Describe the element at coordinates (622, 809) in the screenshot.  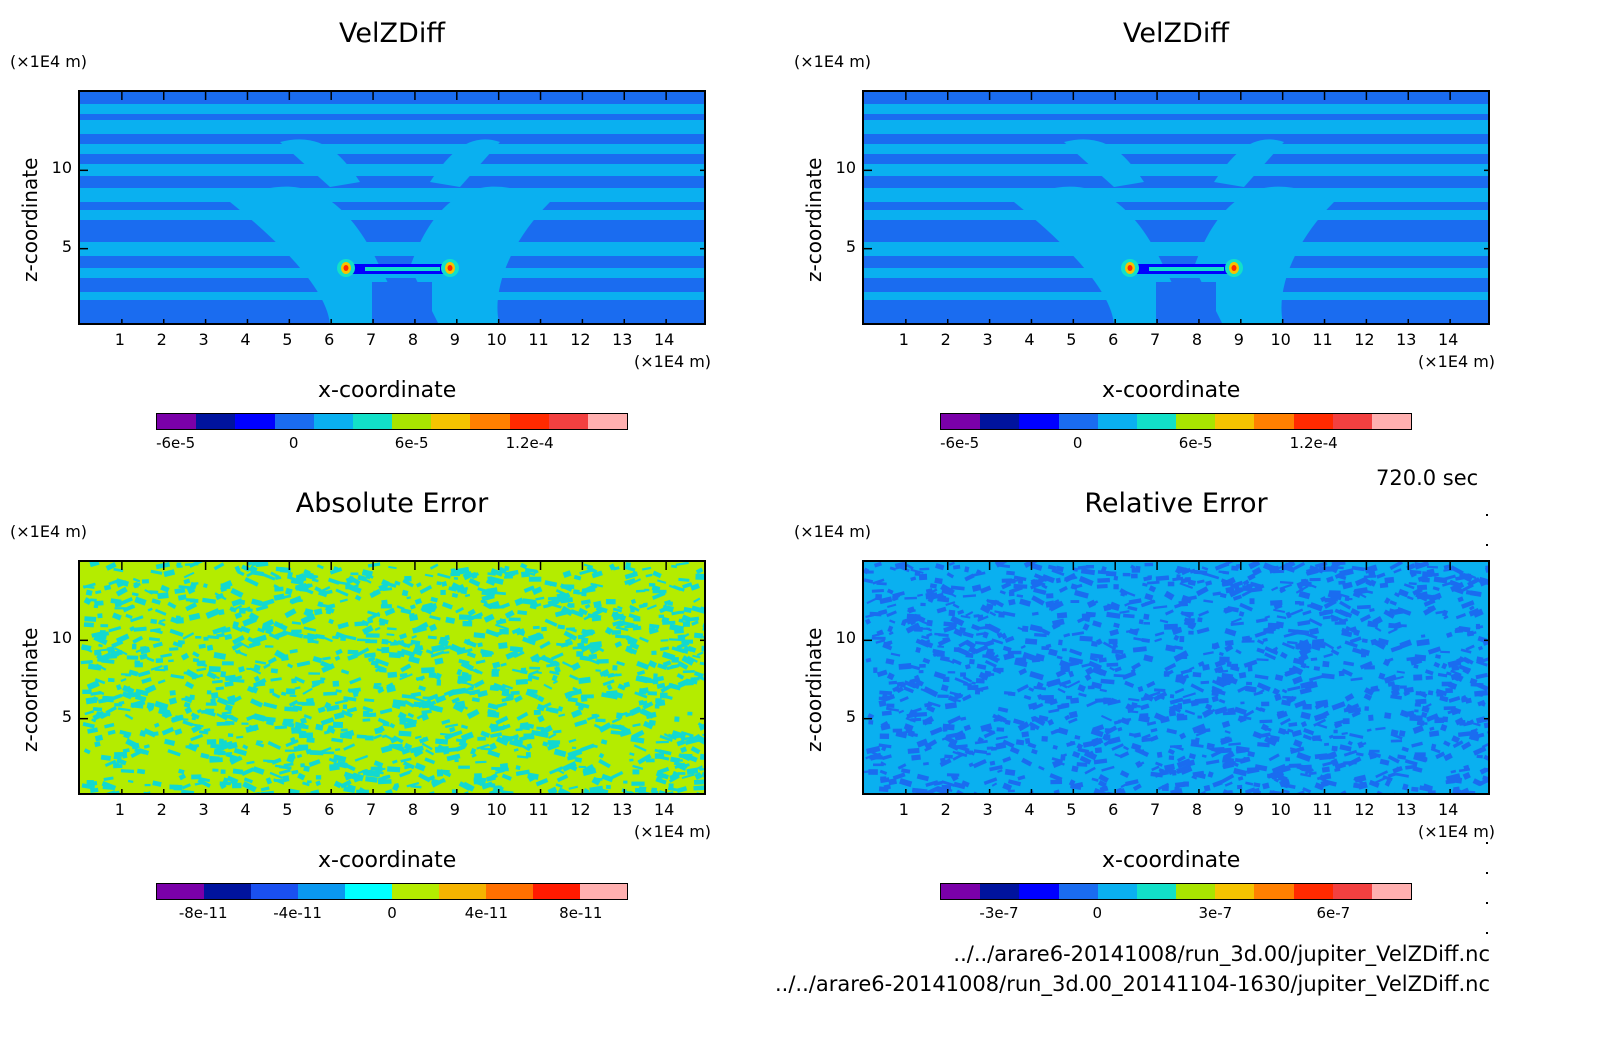
I see `x-tick-label: 13` at that location.